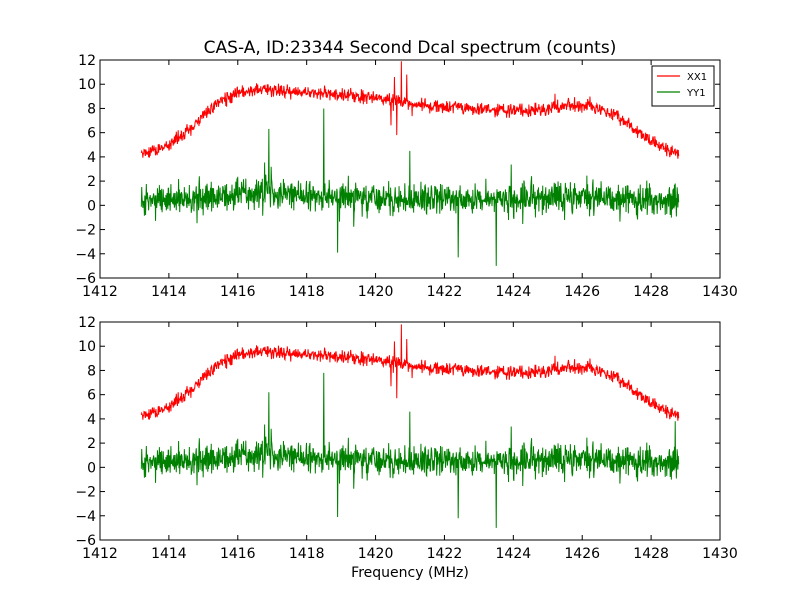 This screenshot has width=800, height=600. Describe the element at coordinates (410, 573) in the screenshot. I see `x-axis-label: Frequency (MHz)` at that location.